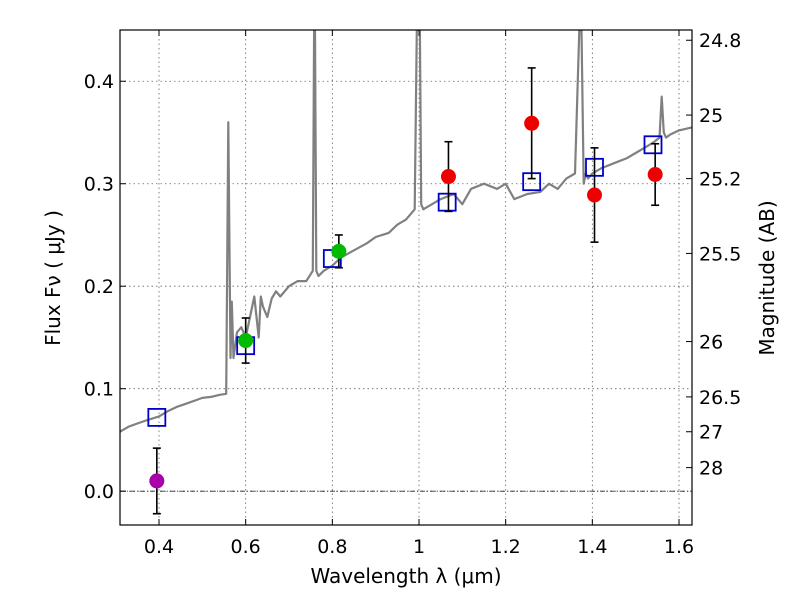  Describe the element at coordinates (592, 547) in the screenshot. I see `x-tick-label: 1.4` at that location.